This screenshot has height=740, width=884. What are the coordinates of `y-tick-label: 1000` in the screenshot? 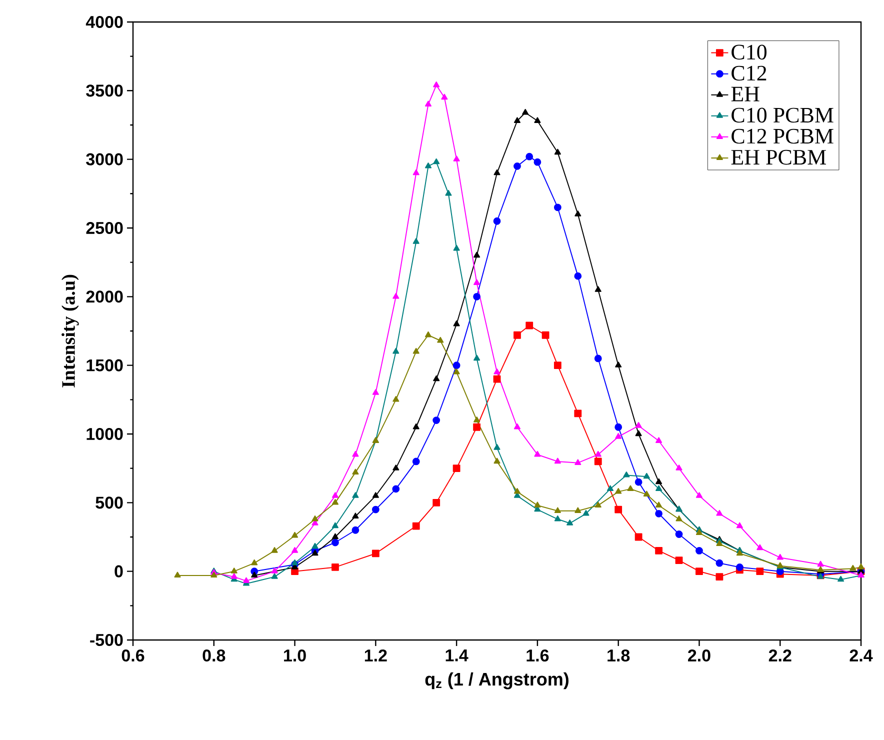 It's located at (104, 434).